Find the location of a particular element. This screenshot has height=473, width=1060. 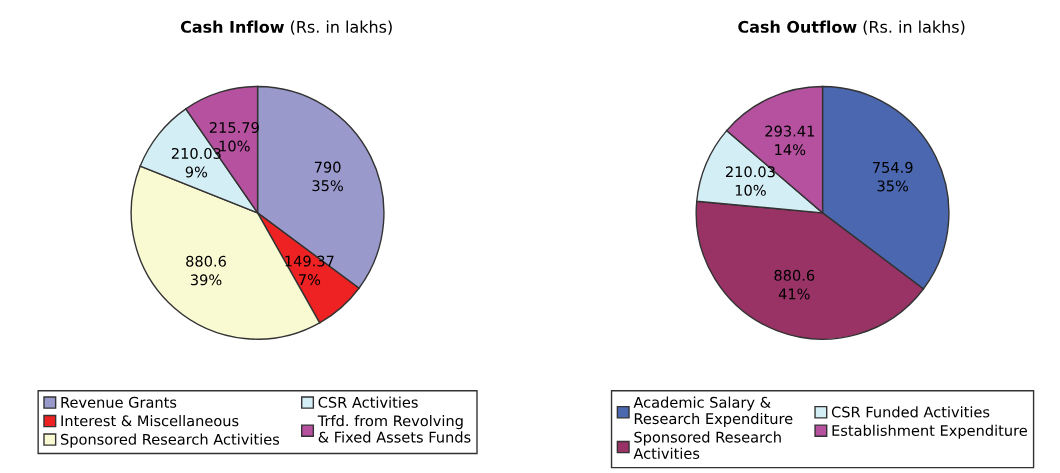

chart-title: Cash Outflow is located at coordinates (797, 26).